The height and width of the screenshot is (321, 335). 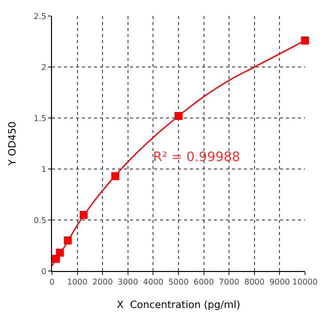 I want to click on x-tick-label: 2000, so click(x=102, y=282).